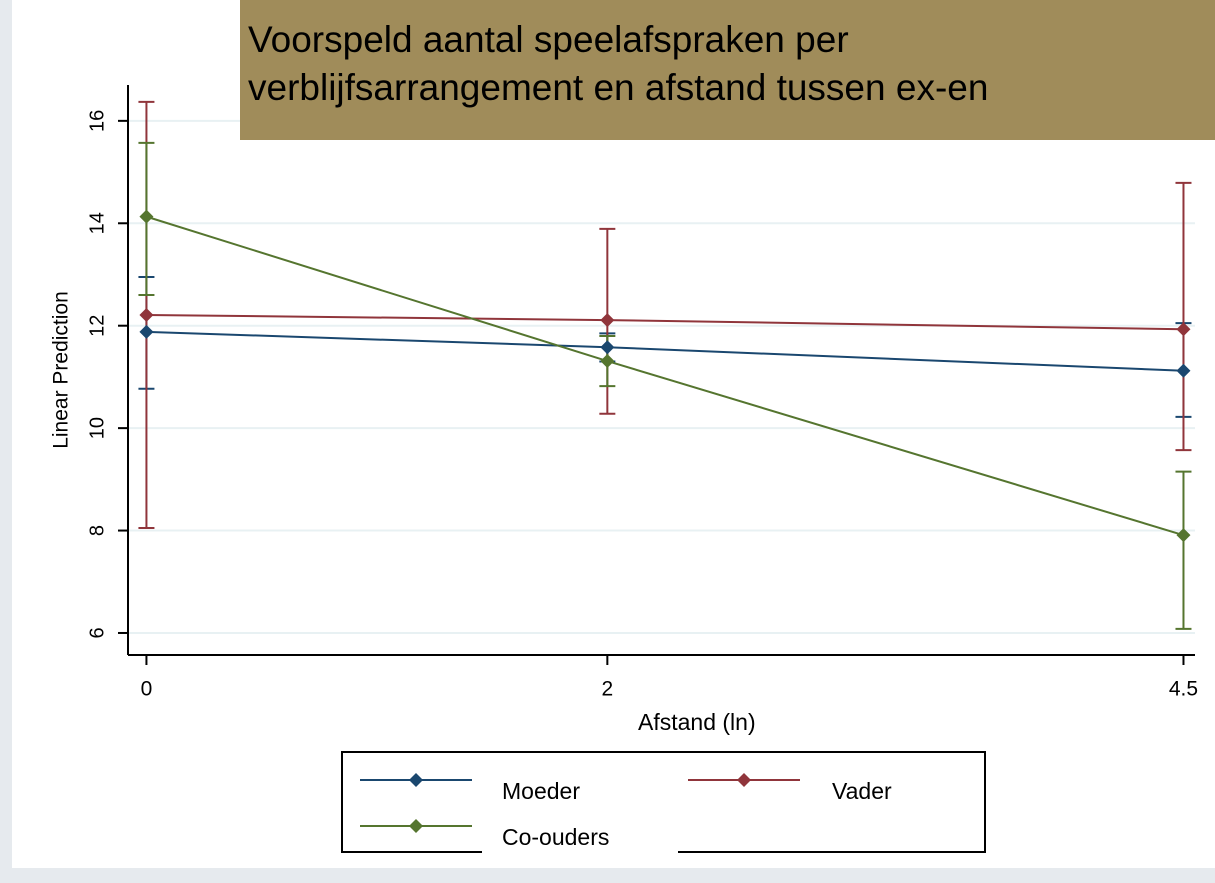 The image size is (1215, 883). What do you see at coordinates (541, 791) in the screenshot?
I see `legend-label: Moeder` at bounding box center [541, 791].